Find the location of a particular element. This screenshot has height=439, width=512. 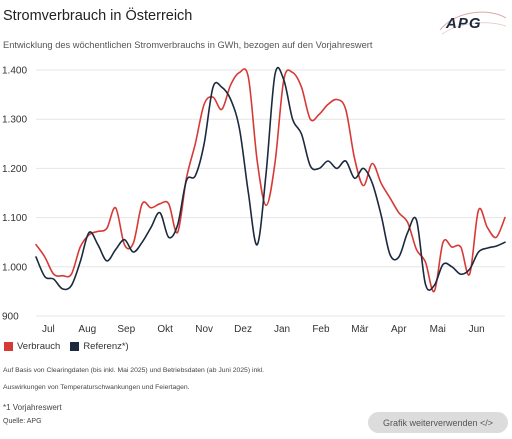

svg-text: APG is located at coordinates (463, 23).